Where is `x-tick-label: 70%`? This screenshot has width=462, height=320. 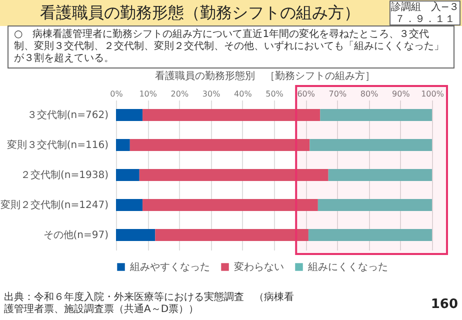
x-tick-label: 70% is located at coordinates (337, 94).